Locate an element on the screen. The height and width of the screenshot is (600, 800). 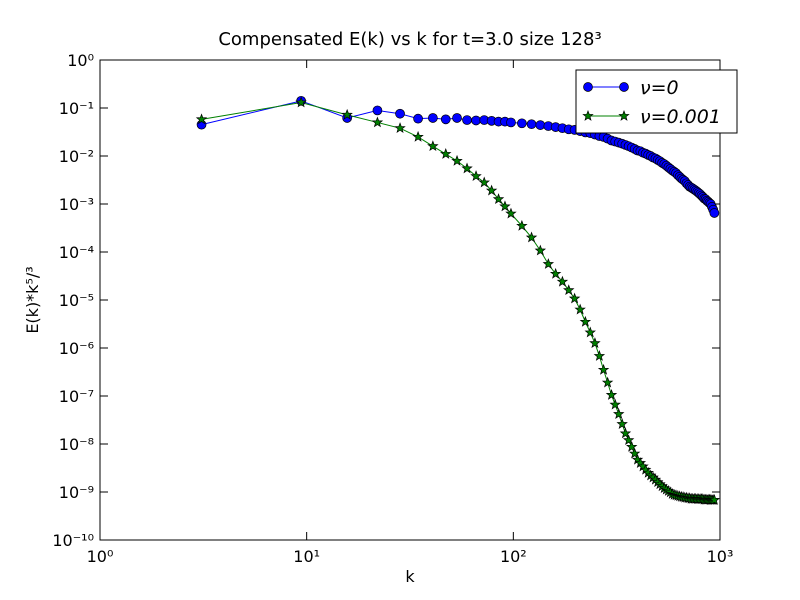
x-tick-label: 10¹ is located at coordinates (306, 556).